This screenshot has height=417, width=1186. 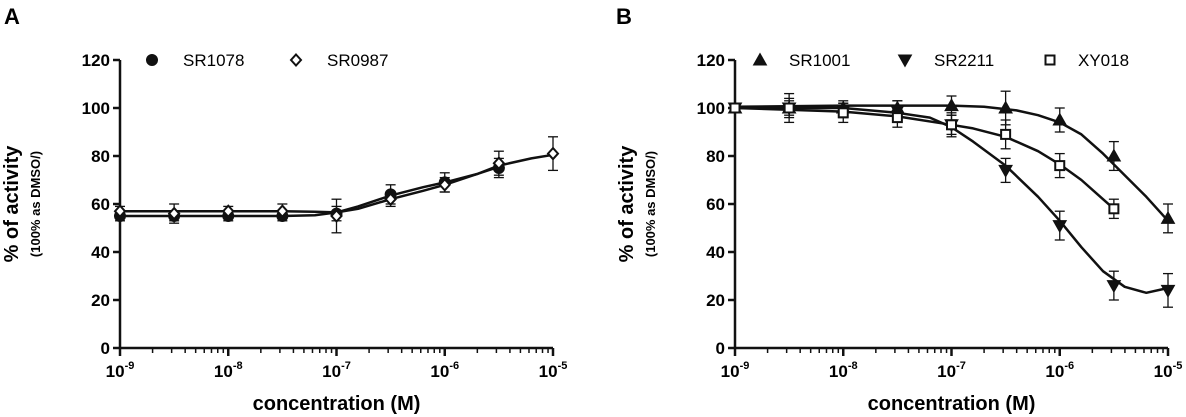 I want to click on panel-label: B, so click(x=624, y=16).